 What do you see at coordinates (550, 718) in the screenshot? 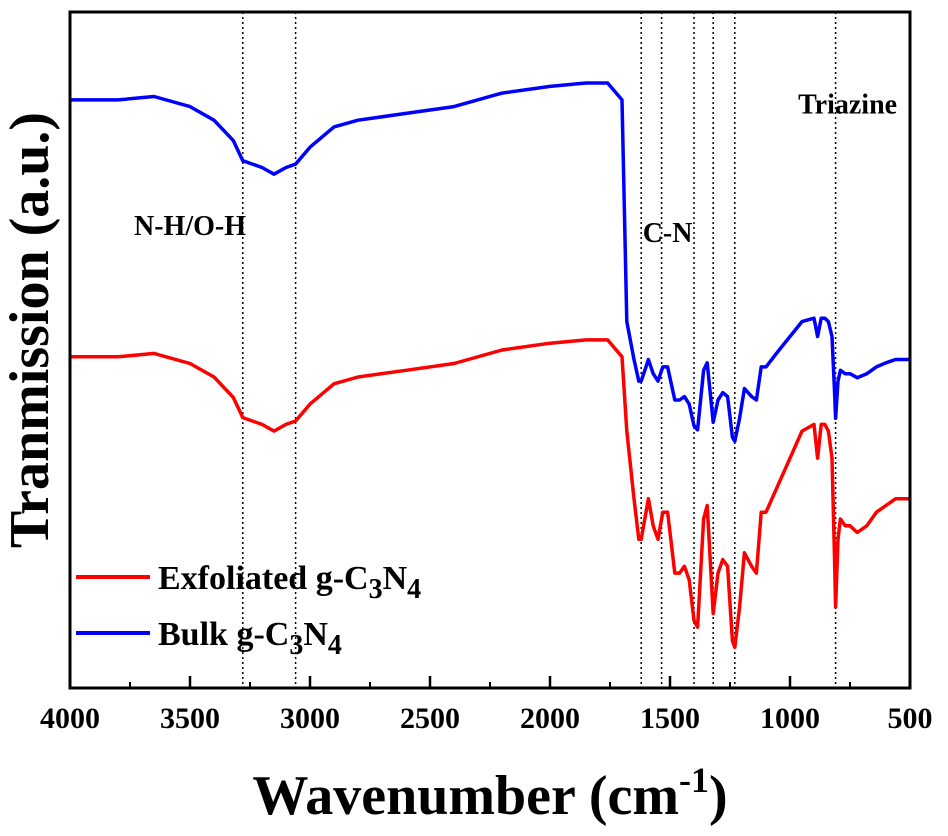
I see `x-tick-label: 2000` at bounding box center [550, 718].